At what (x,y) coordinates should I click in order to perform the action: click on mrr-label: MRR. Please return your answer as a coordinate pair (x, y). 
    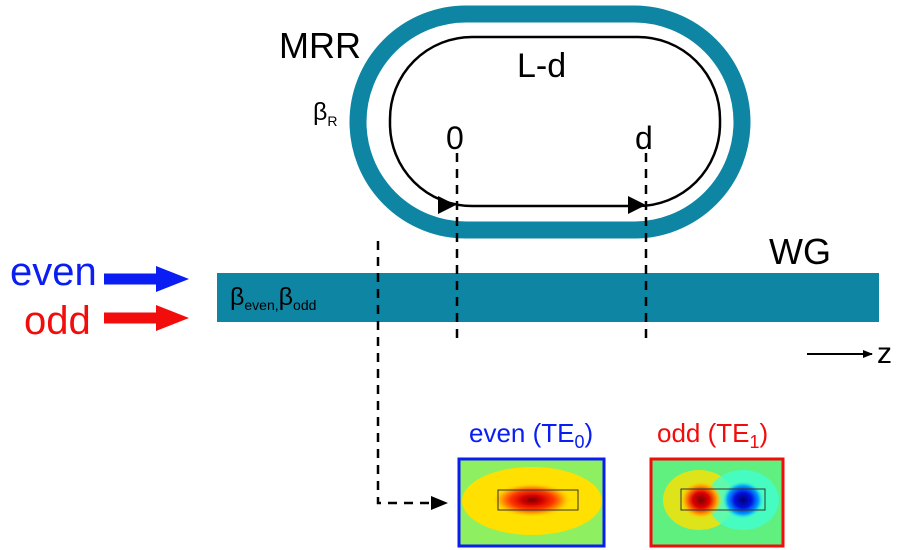
    Looking at the image, I should click on (320, 45).